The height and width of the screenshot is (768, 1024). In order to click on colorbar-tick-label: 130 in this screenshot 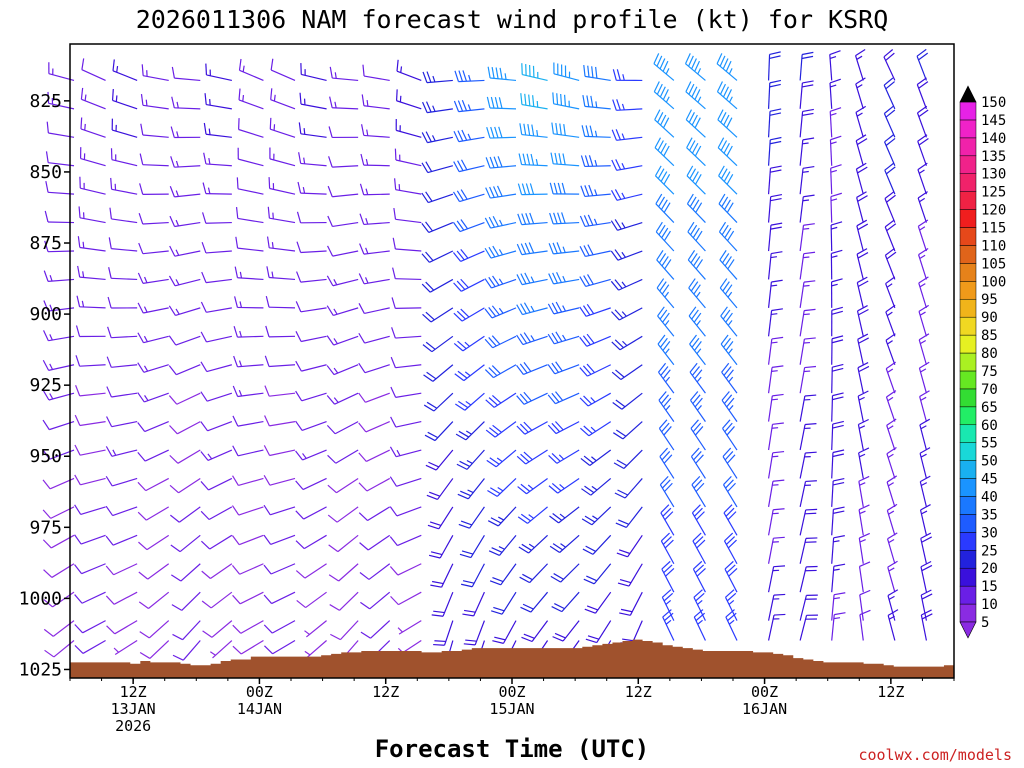, I will do `click(993, 175)`.